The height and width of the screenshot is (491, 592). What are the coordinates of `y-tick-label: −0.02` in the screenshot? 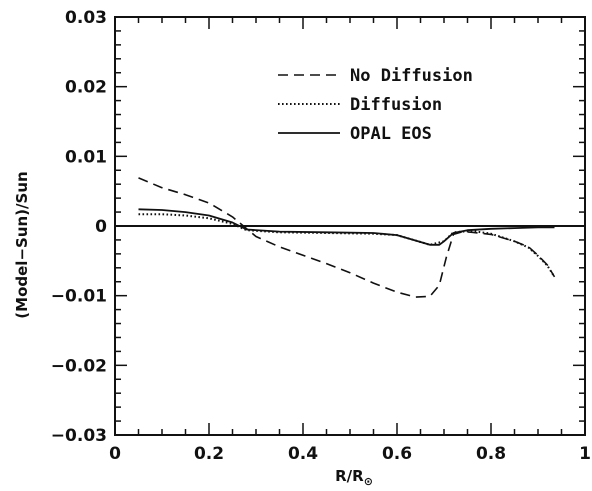 It's located at (79, 366).